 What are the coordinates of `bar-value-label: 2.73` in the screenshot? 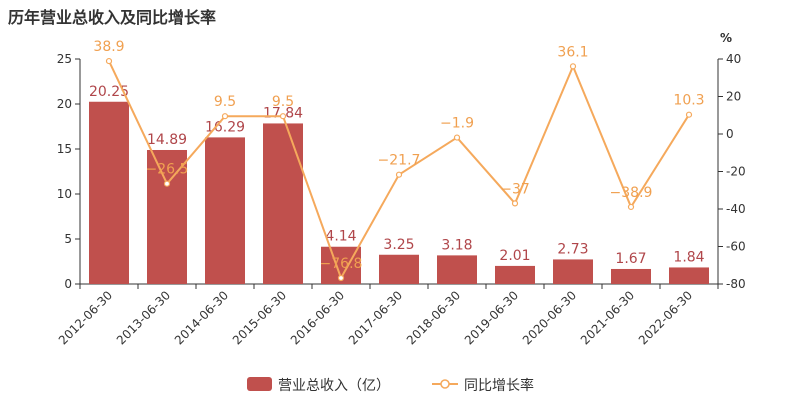 It's located at (572, 249).